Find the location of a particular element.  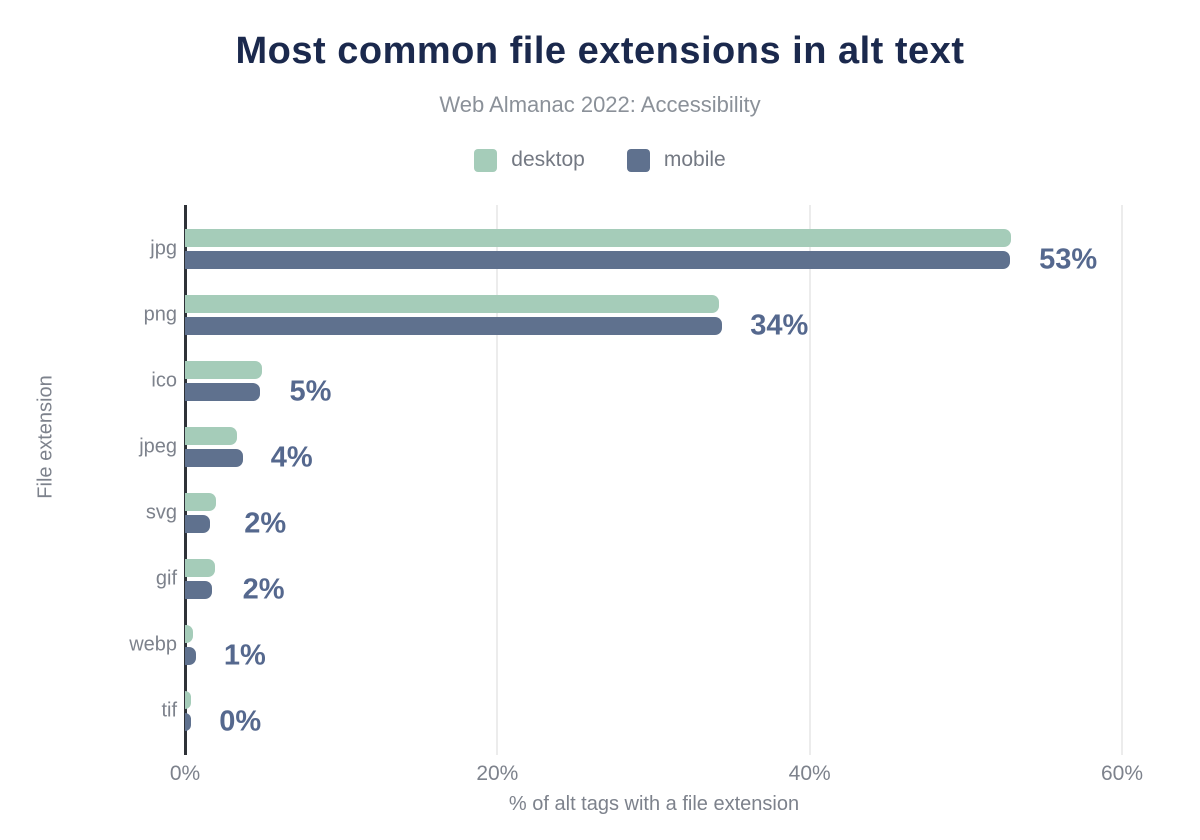

bar-desktop-tif is located at coordinates (188, 700).